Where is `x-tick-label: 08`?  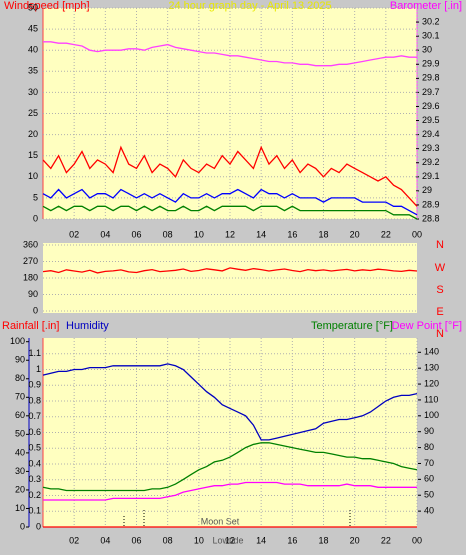
x-tick-label: 08 is located at coordinates (168, 234).